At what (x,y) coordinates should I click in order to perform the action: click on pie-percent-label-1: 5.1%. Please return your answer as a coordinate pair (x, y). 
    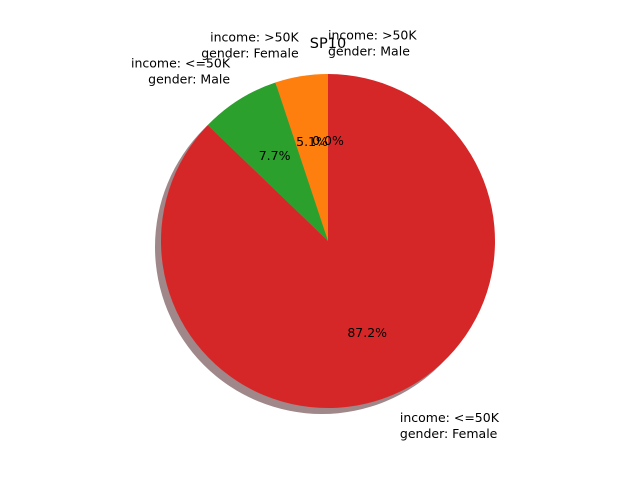
    Looking at the image, I should click on (312, 141).